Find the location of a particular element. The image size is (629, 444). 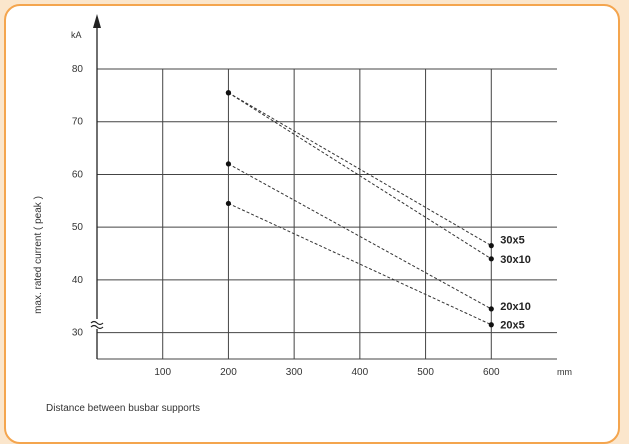

y-tick-label: 70 is located at coordinates (78, 122).